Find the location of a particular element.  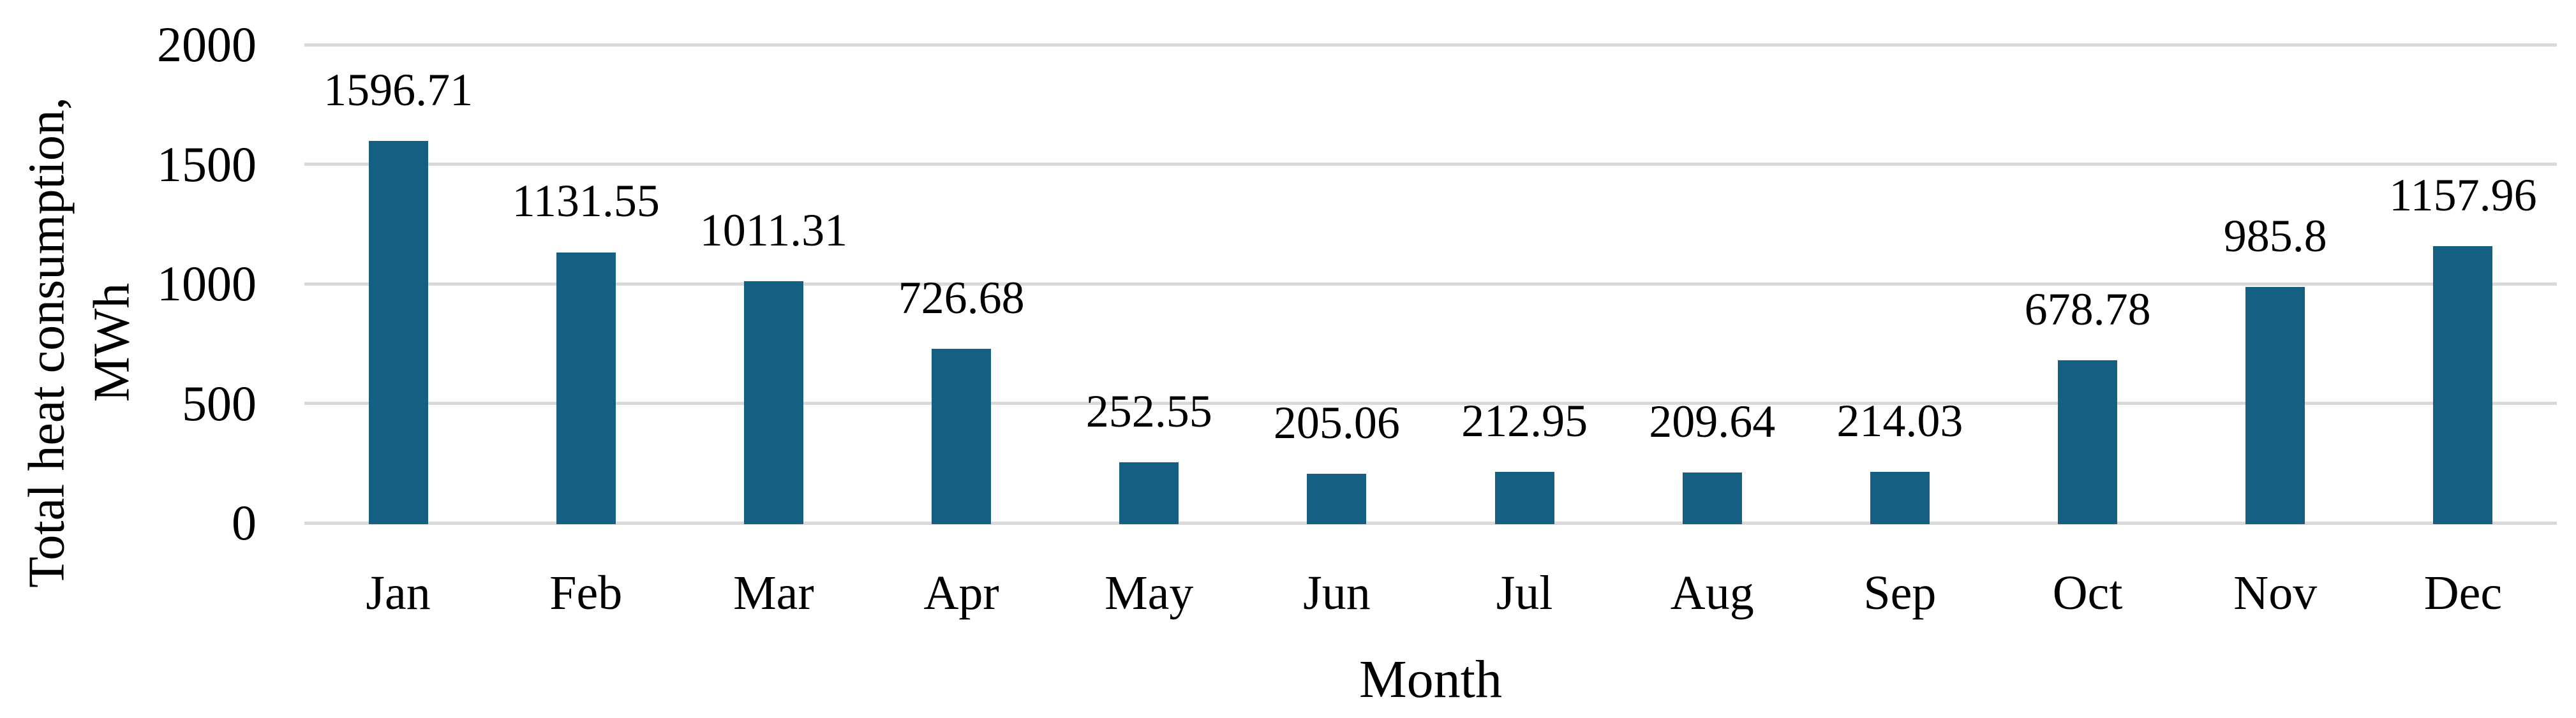

bar-dec is located at coordinates (2463, 385).